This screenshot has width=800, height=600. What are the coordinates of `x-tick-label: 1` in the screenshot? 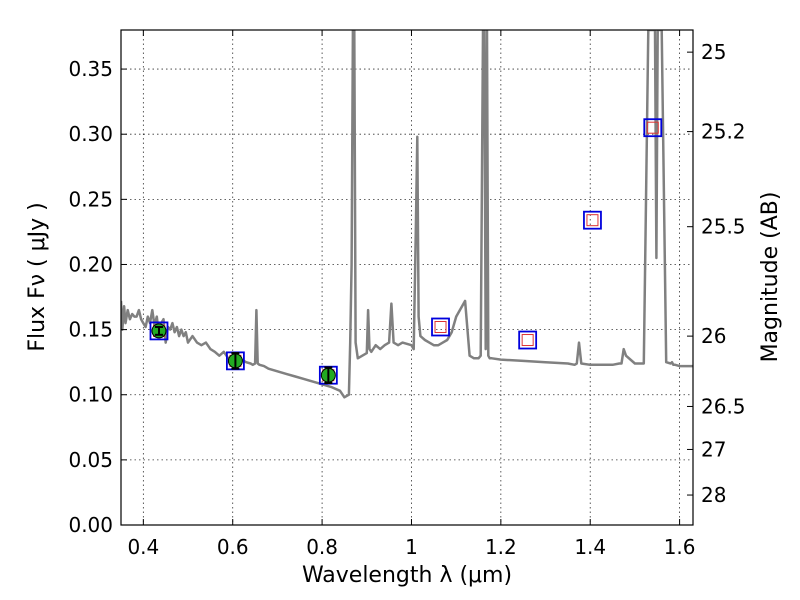 It's located at (411, 547).